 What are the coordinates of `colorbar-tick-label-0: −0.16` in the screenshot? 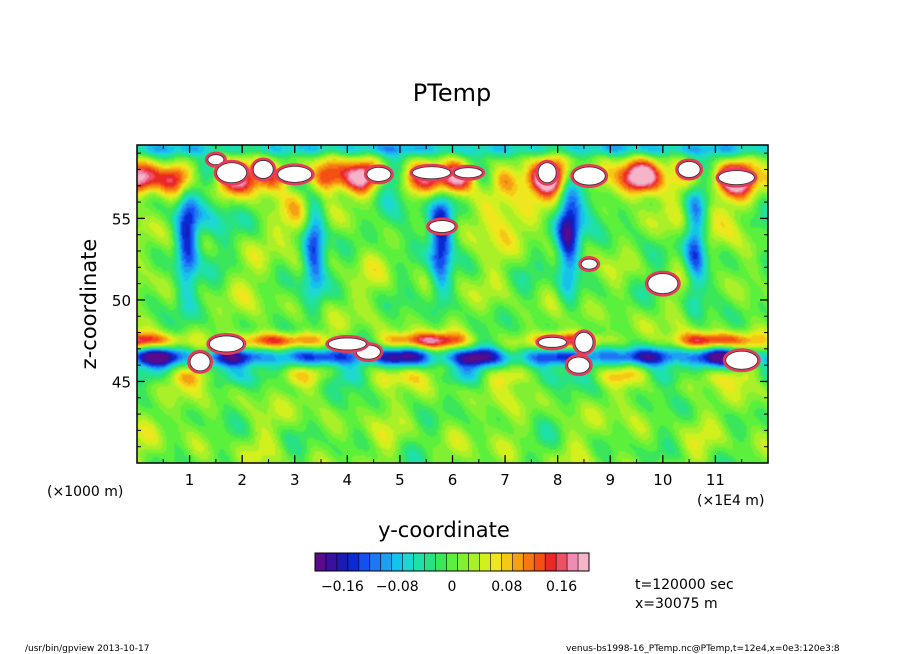 It's located at (342, 587).